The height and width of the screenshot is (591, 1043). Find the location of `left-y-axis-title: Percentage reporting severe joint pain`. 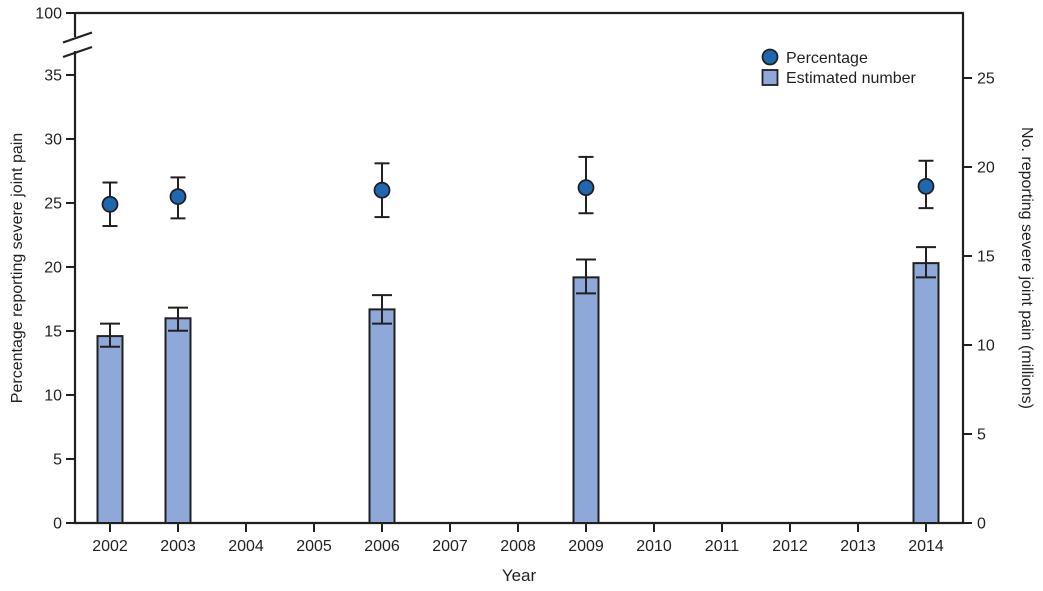

left-y-axis-title: Percentage reporting severe joint pain is located at coordinates (17, 268).